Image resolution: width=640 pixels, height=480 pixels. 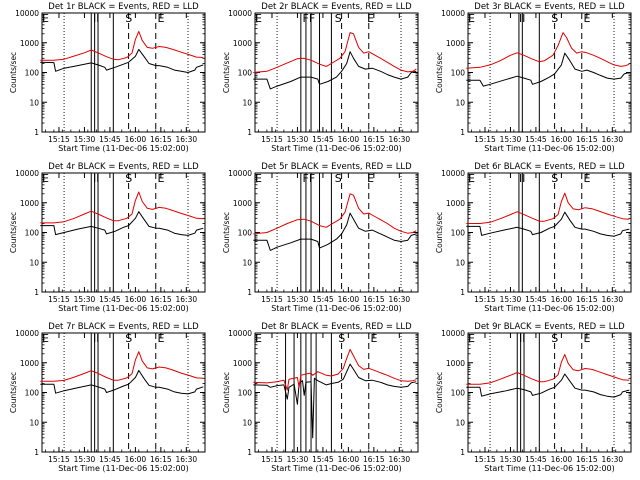 I want to click on marker-letter: FF, so click(x=309, y=18).